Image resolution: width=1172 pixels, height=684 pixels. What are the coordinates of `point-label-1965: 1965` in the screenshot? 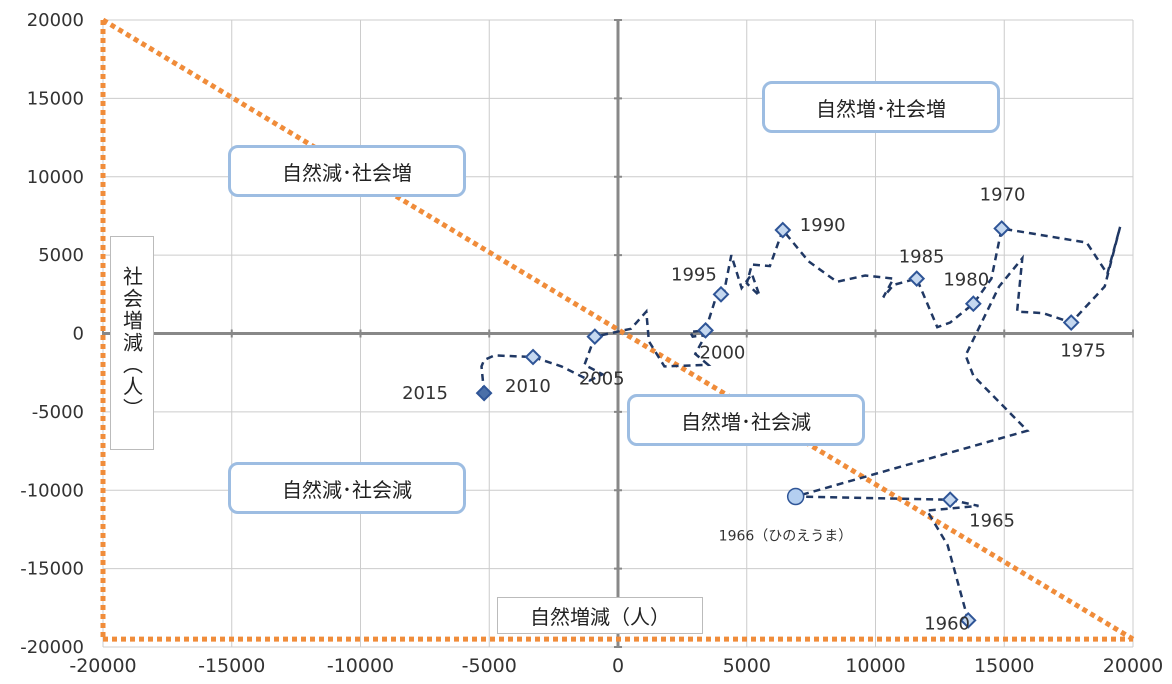 It's located at (992, 521).